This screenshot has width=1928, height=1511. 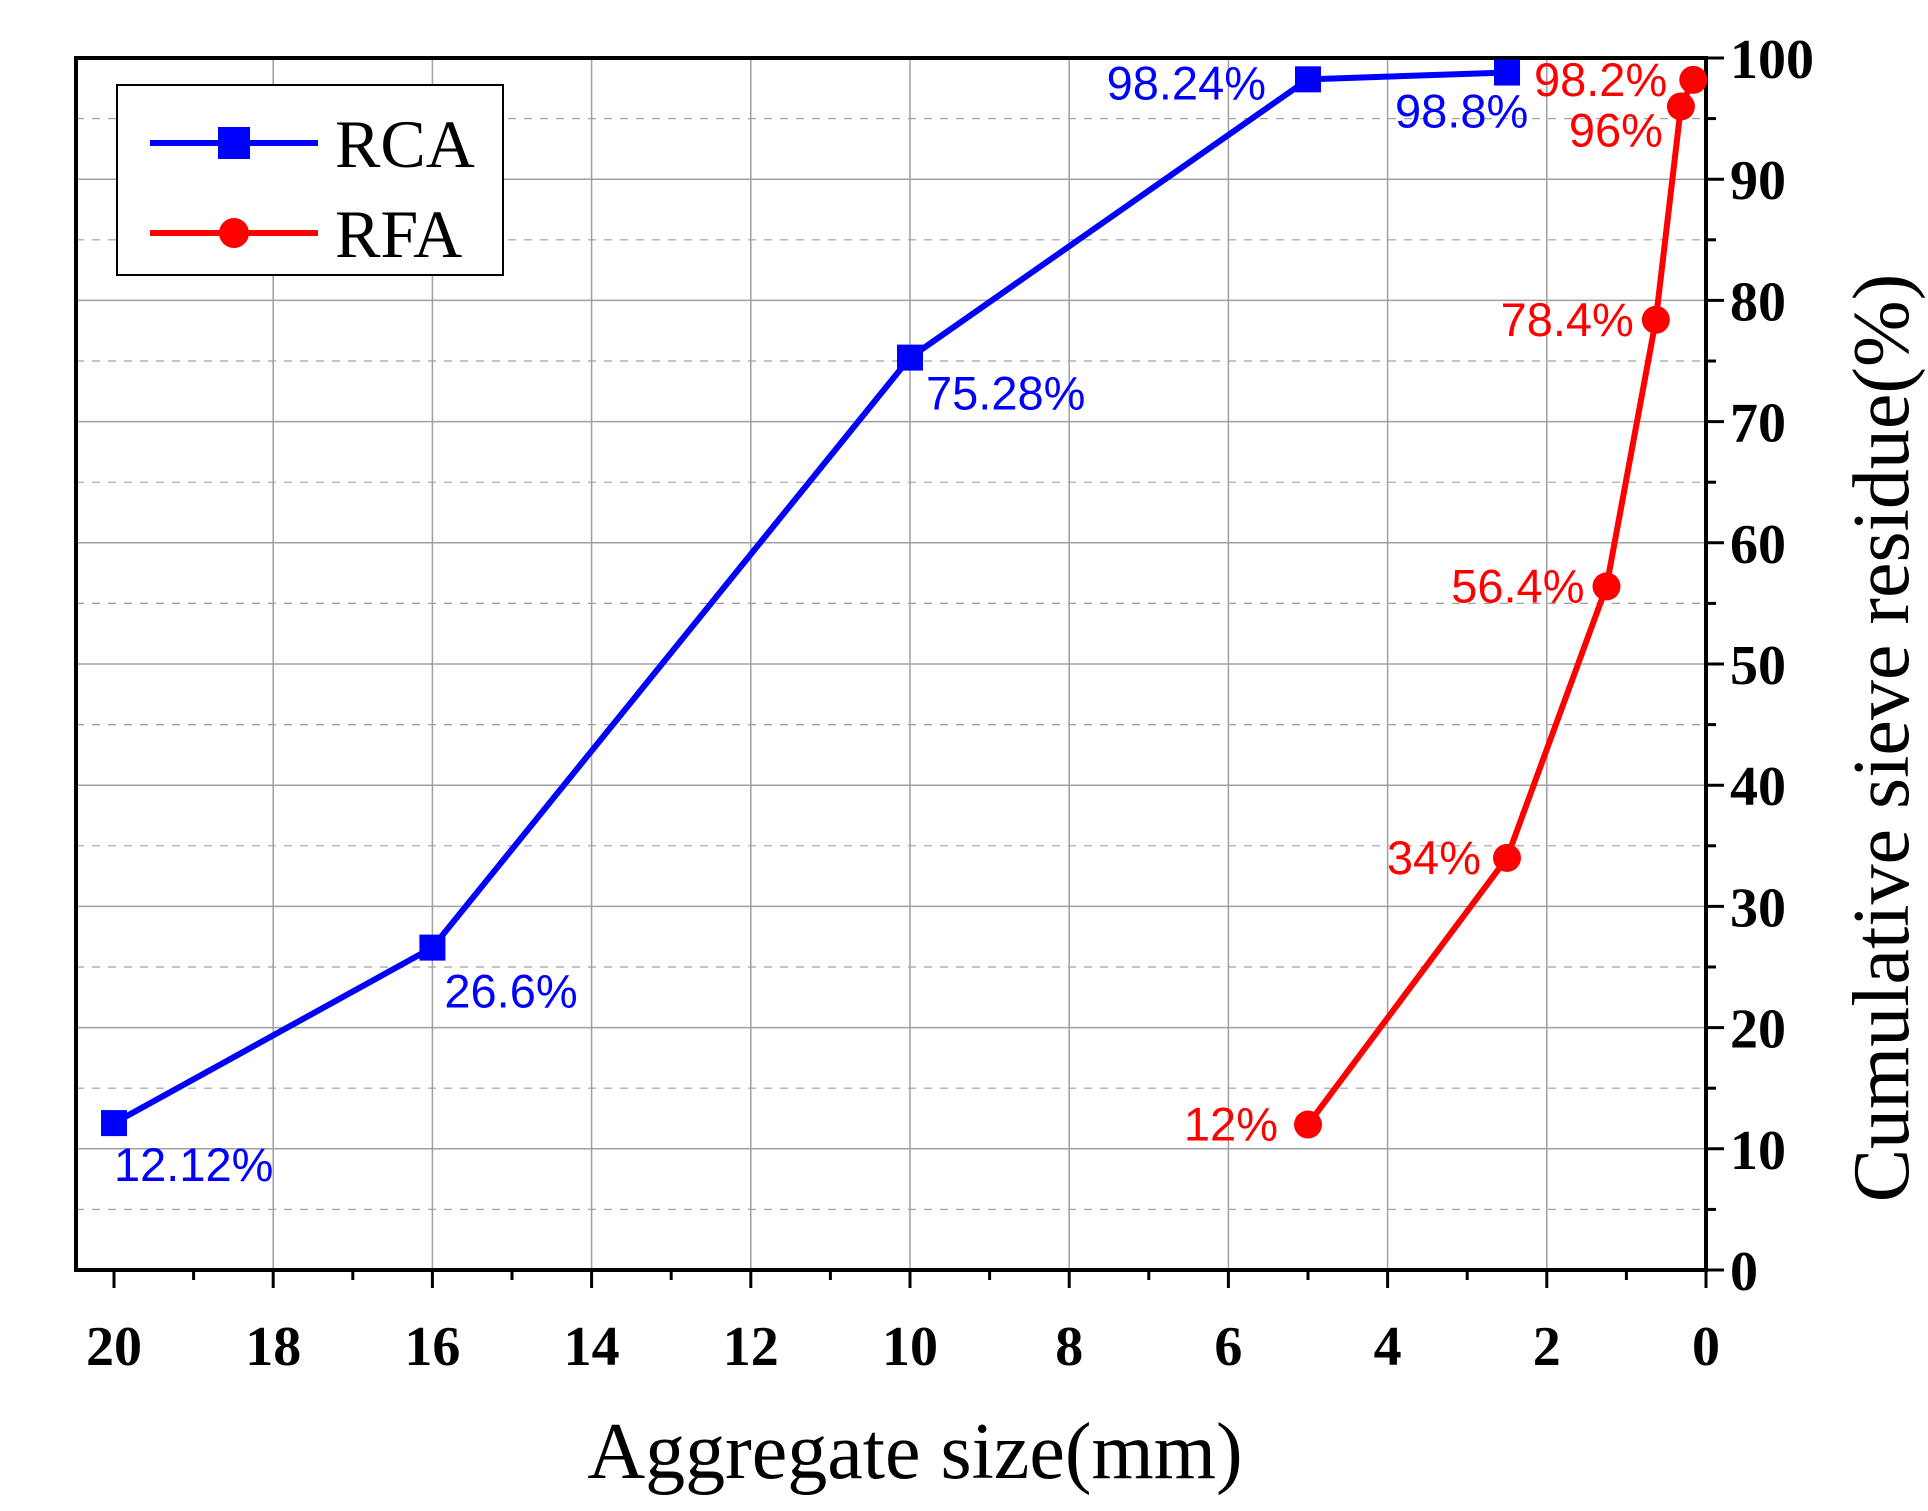 What do you see at coordinates (914, 1452) in the screenshot?
I see `x-axis-title: Aggregate size(mm)` at bounding box center [914, 1452].